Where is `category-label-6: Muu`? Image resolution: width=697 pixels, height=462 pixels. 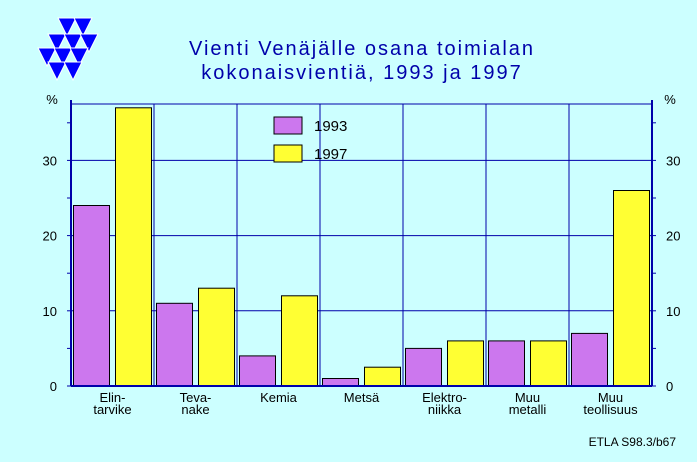
category-label-6: Muu is located at coordinates (610, 397).